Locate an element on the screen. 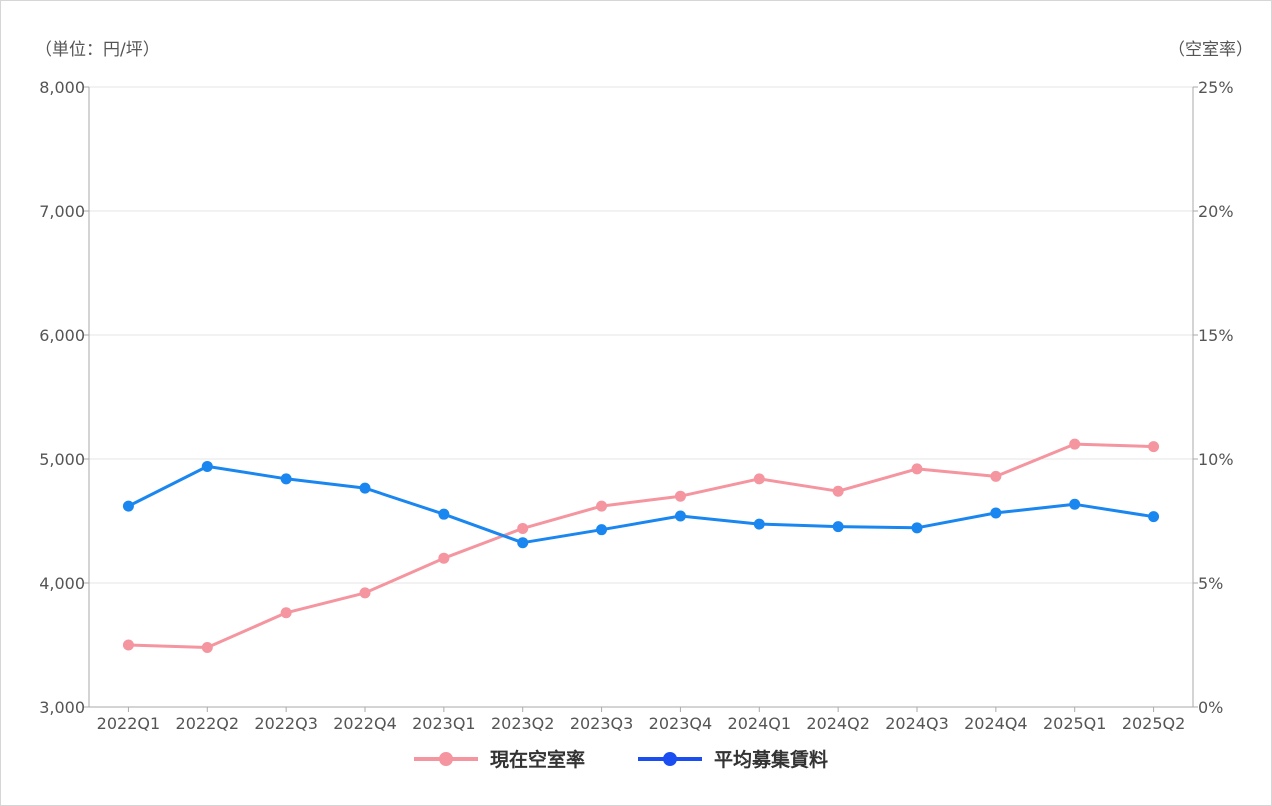 Image resolution: width=1272 pixels, height=806 pixels. left-tick-label: 4,000 is located at coordinates (62, 583).